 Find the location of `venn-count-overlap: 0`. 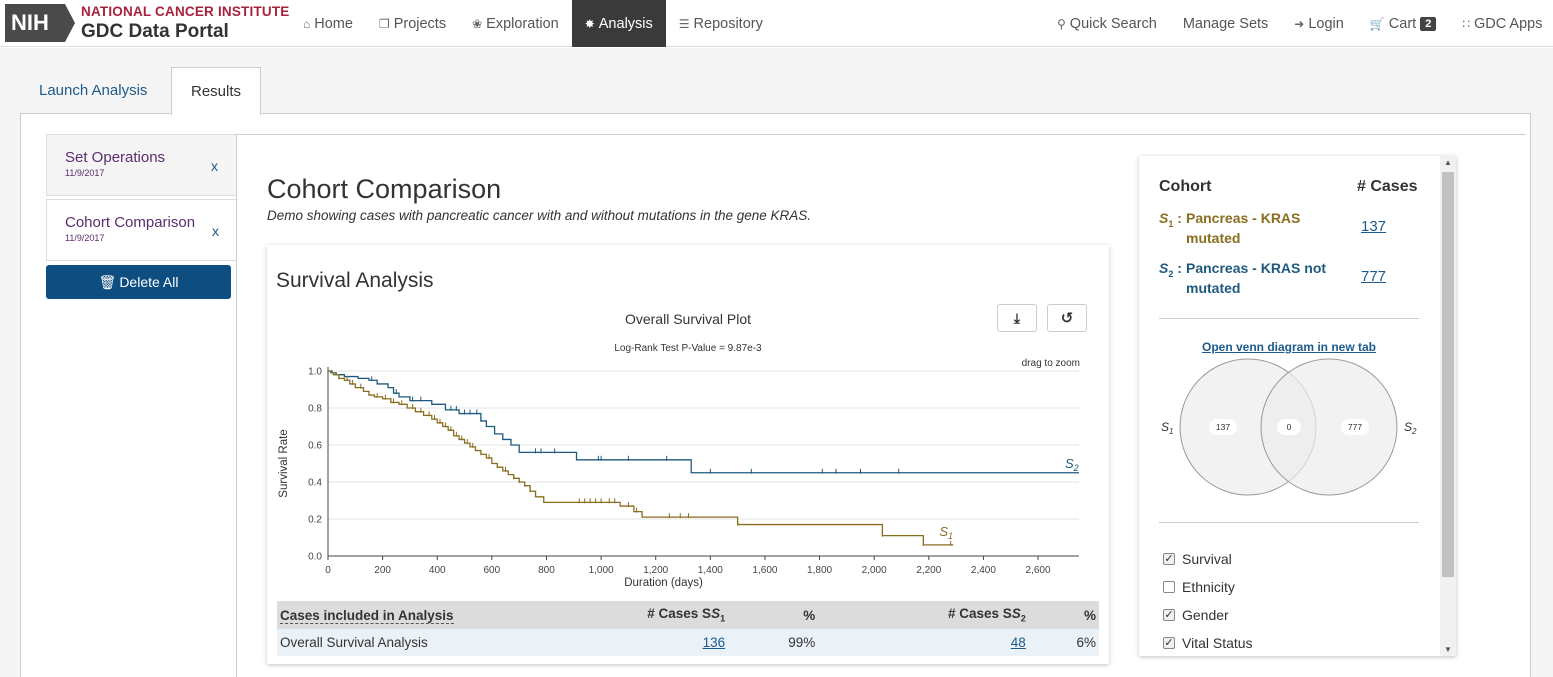

venn-count-overlap: 0 is located at coordinates (1289, 427).